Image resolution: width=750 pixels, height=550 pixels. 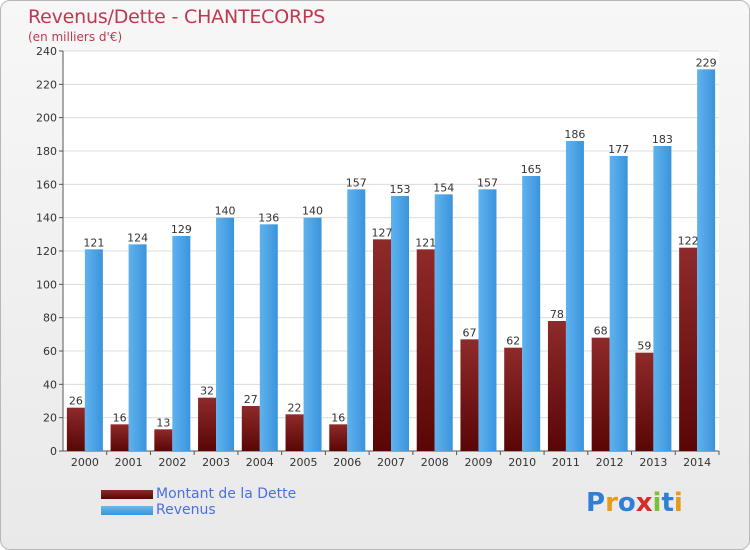 I want to click on chart-subtitle: (en milliers d'€), so click(x=75, y=37).